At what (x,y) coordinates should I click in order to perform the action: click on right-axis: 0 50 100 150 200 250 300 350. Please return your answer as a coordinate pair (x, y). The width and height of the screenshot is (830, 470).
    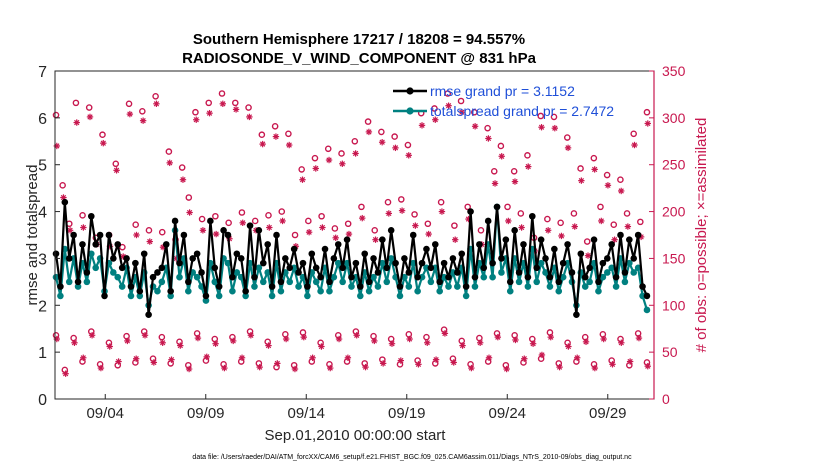
    Looking at the image, I should click on (667, 235).